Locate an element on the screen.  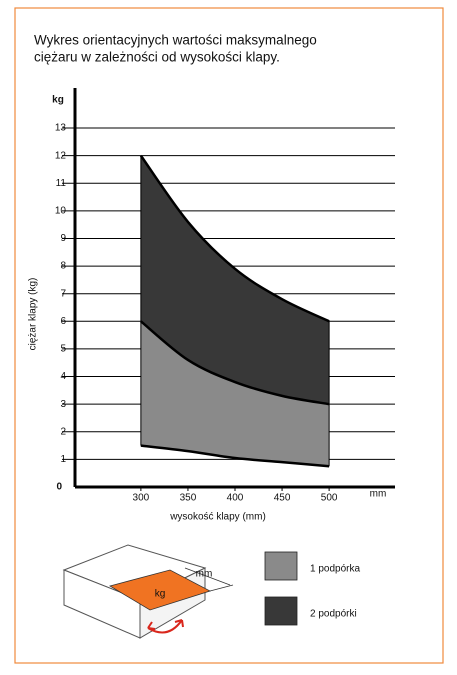
y-tick-label: 11 is located at coordinates (61, 183).